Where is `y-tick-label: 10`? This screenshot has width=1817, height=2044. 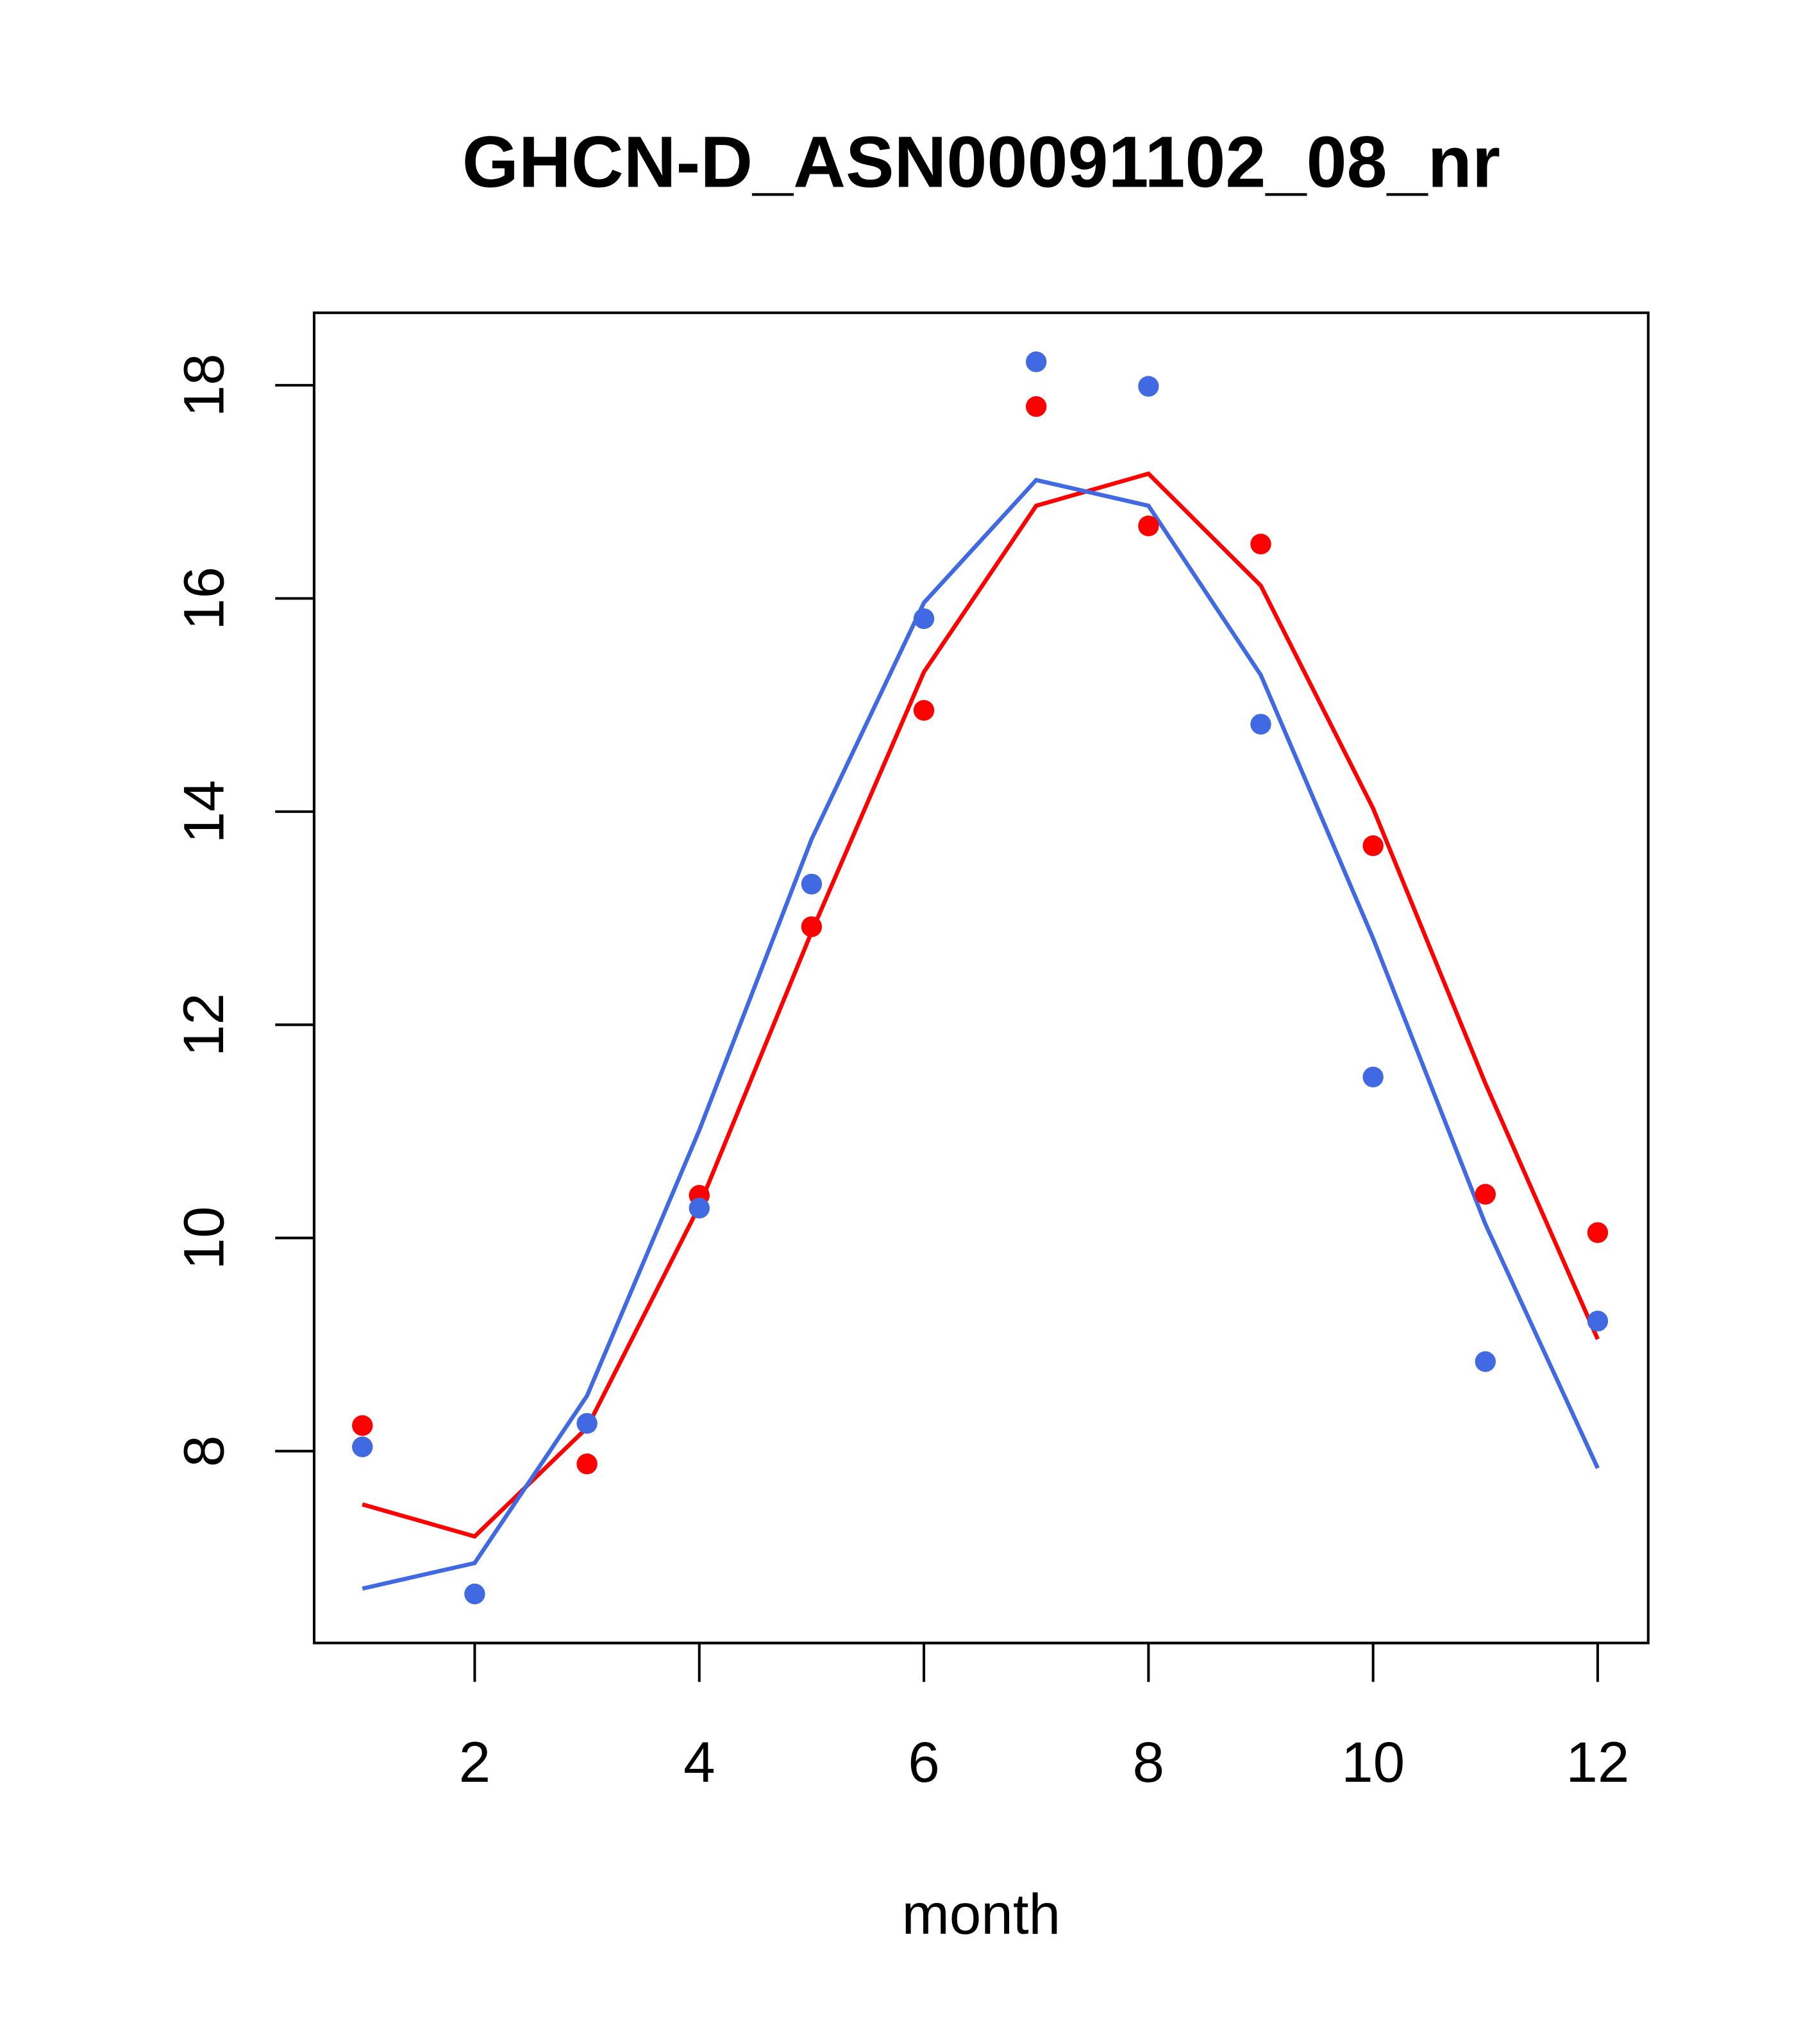
y-tick-label: 10 is located at coordinates (203, 1237).